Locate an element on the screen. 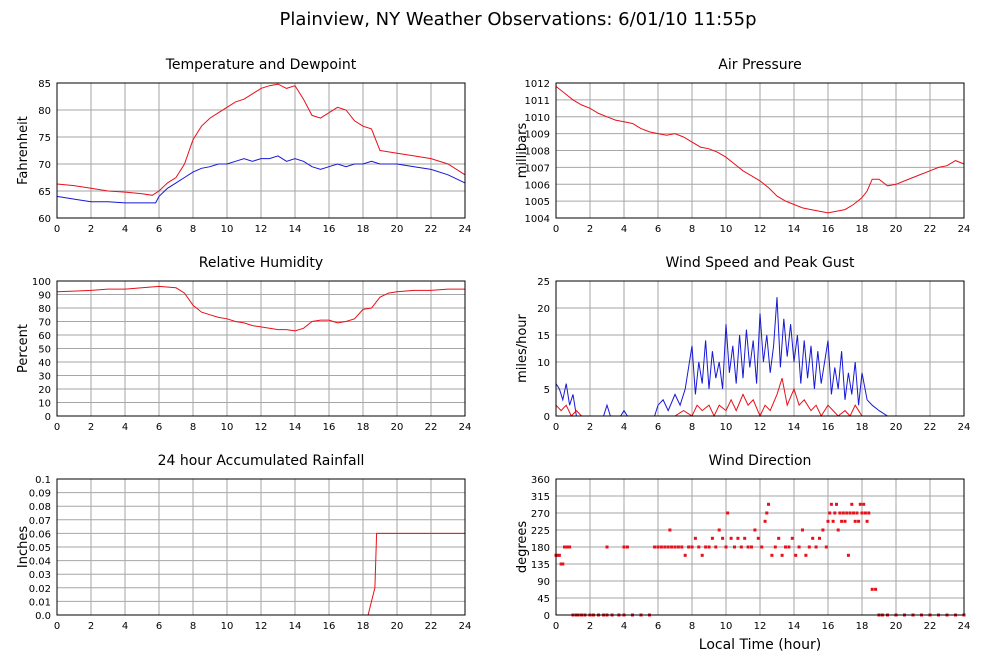 This screenshot has height=659, width=999. x-tick-label: 16 is located at coordinates (329, 626).